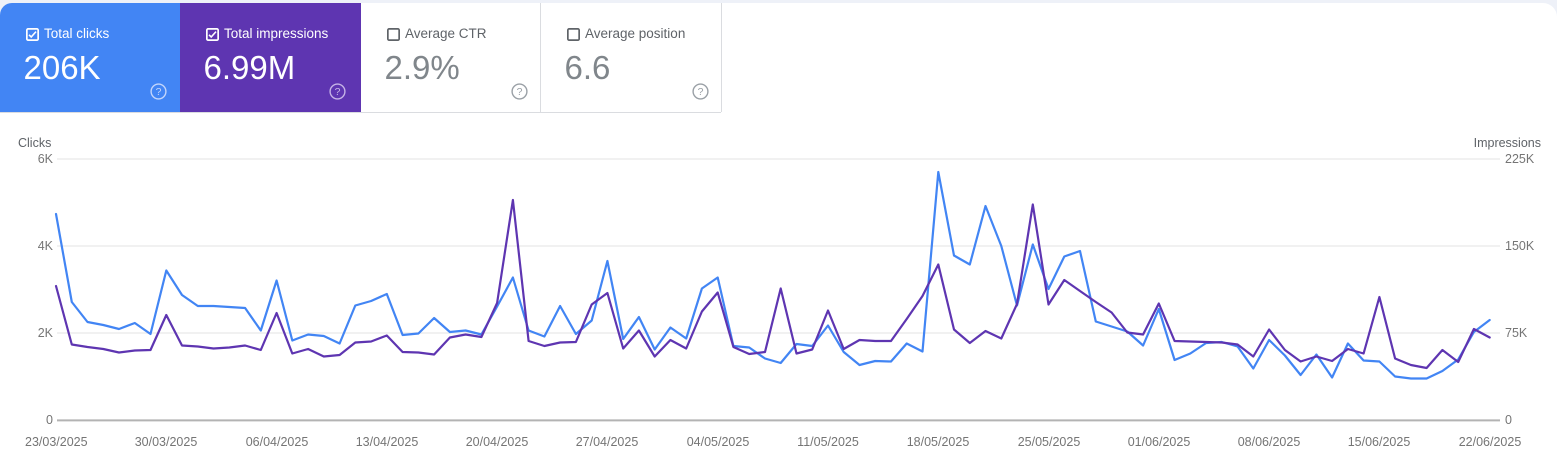 This screenshot has width=1557, height=474. I want to click on svg-text: 150K, so click(1520, 246).